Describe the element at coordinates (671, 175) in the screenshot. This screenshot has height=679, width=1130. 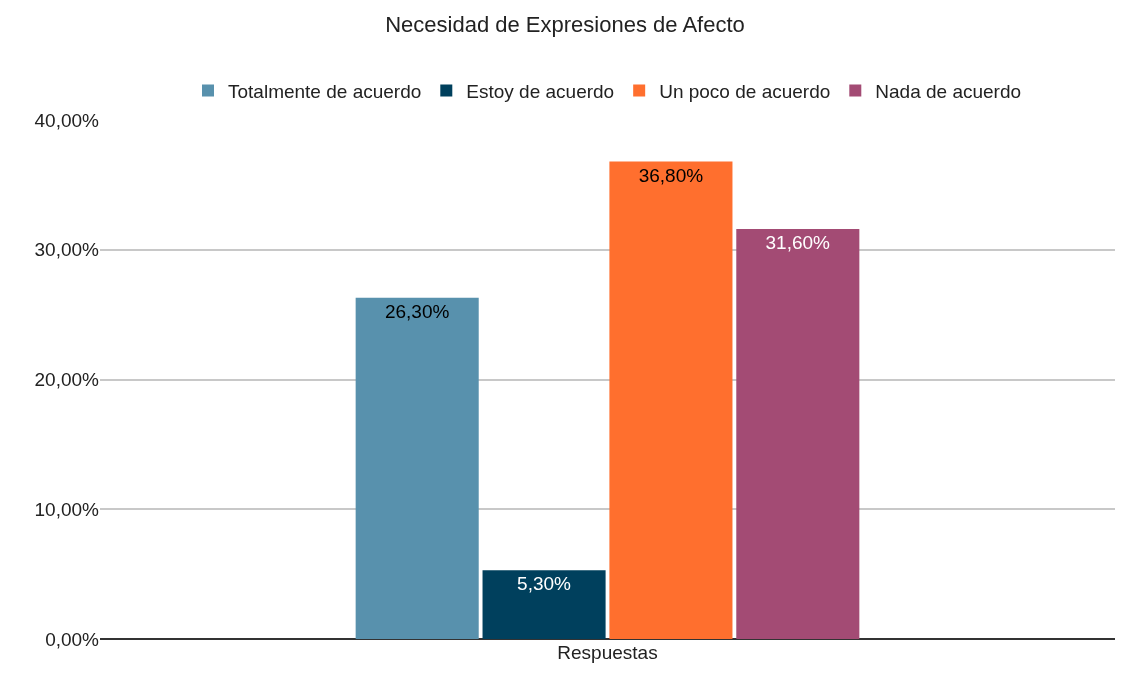
I see `data-label: 36,80%` at that location.